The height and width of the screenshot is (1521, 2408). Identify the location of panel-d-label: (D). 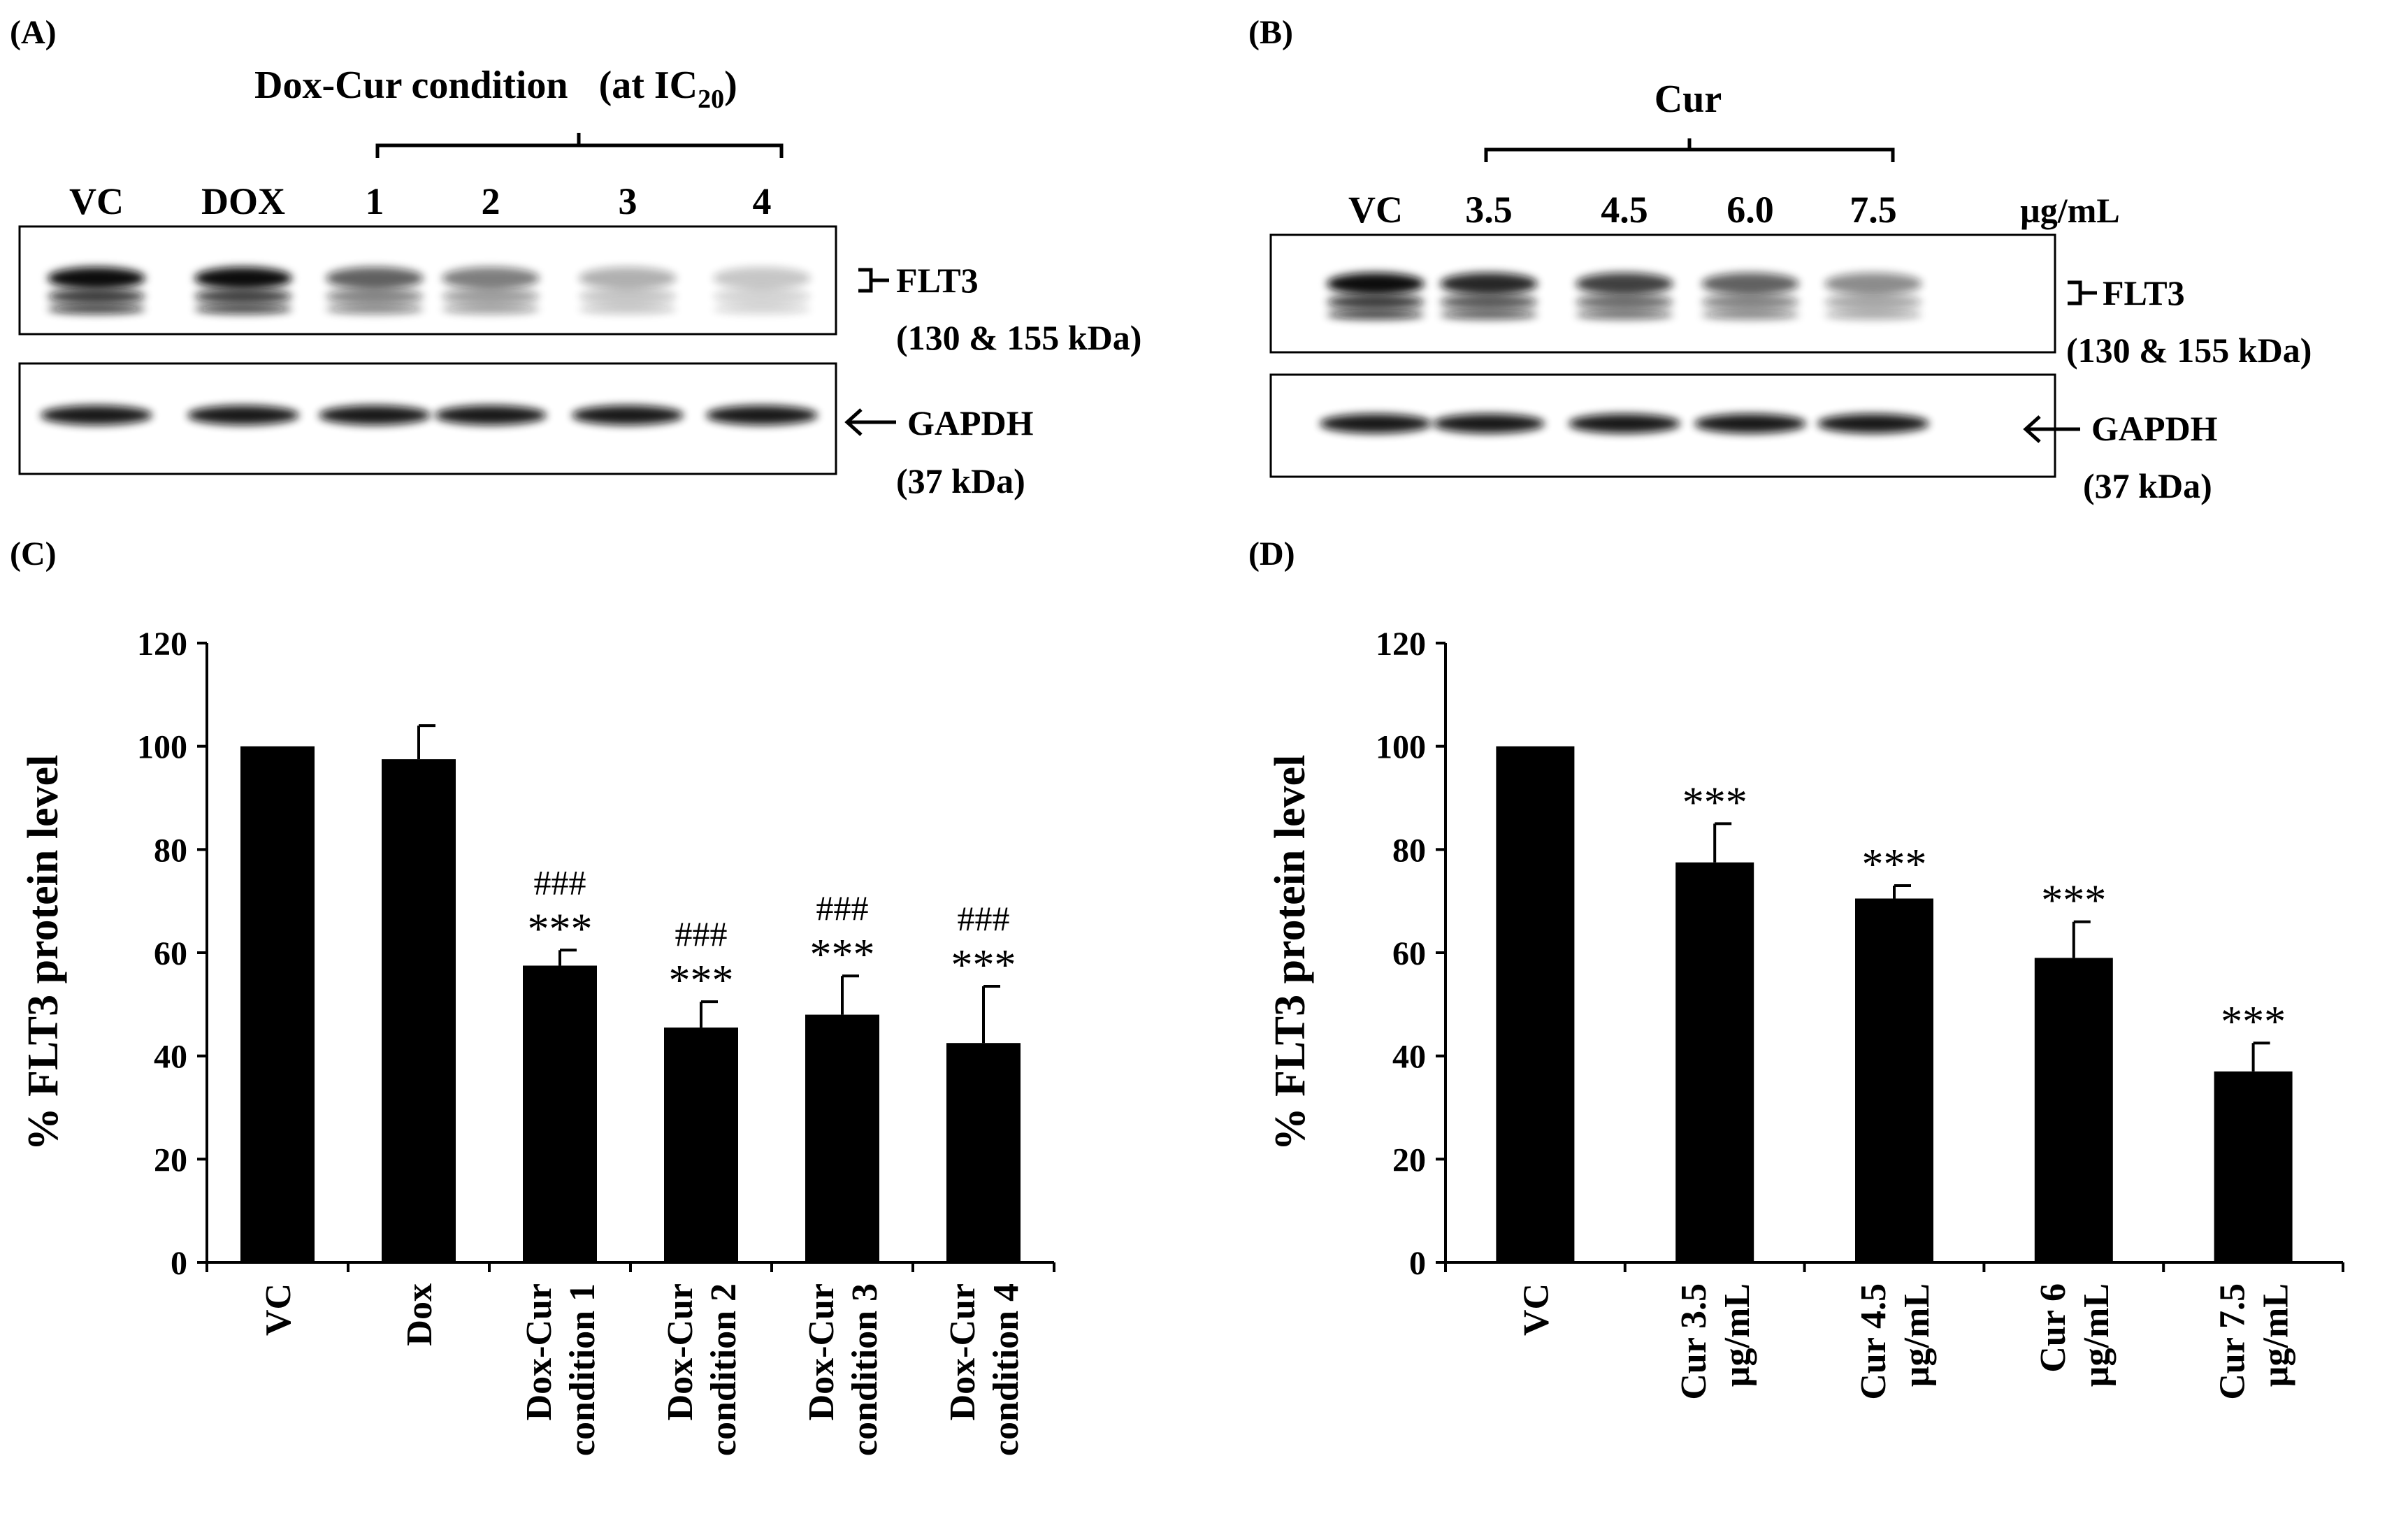
(1271, 553).